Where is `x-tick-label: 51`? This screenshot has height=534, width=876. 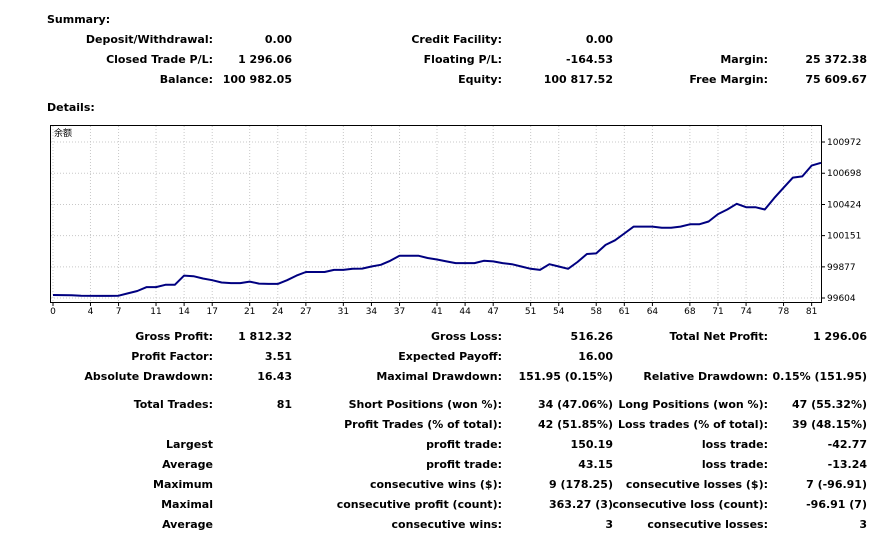 x-tick-label: 51 is located at coordinates (530, 312).